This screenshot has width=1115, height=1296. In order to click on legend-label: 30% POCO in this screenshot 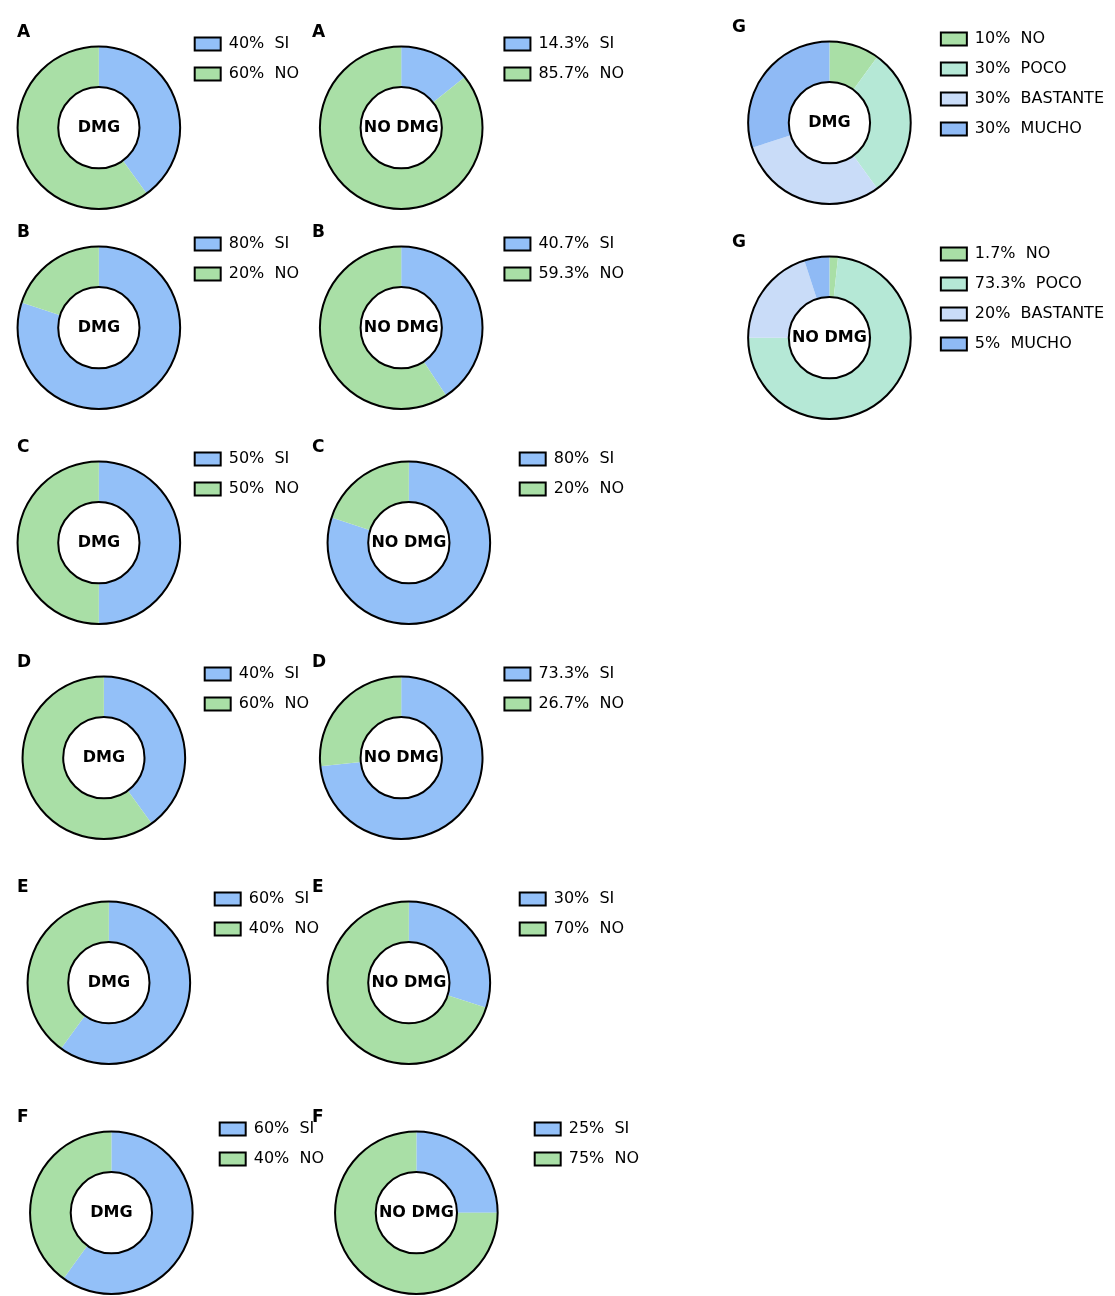, I will do `click(1020, 68)`.